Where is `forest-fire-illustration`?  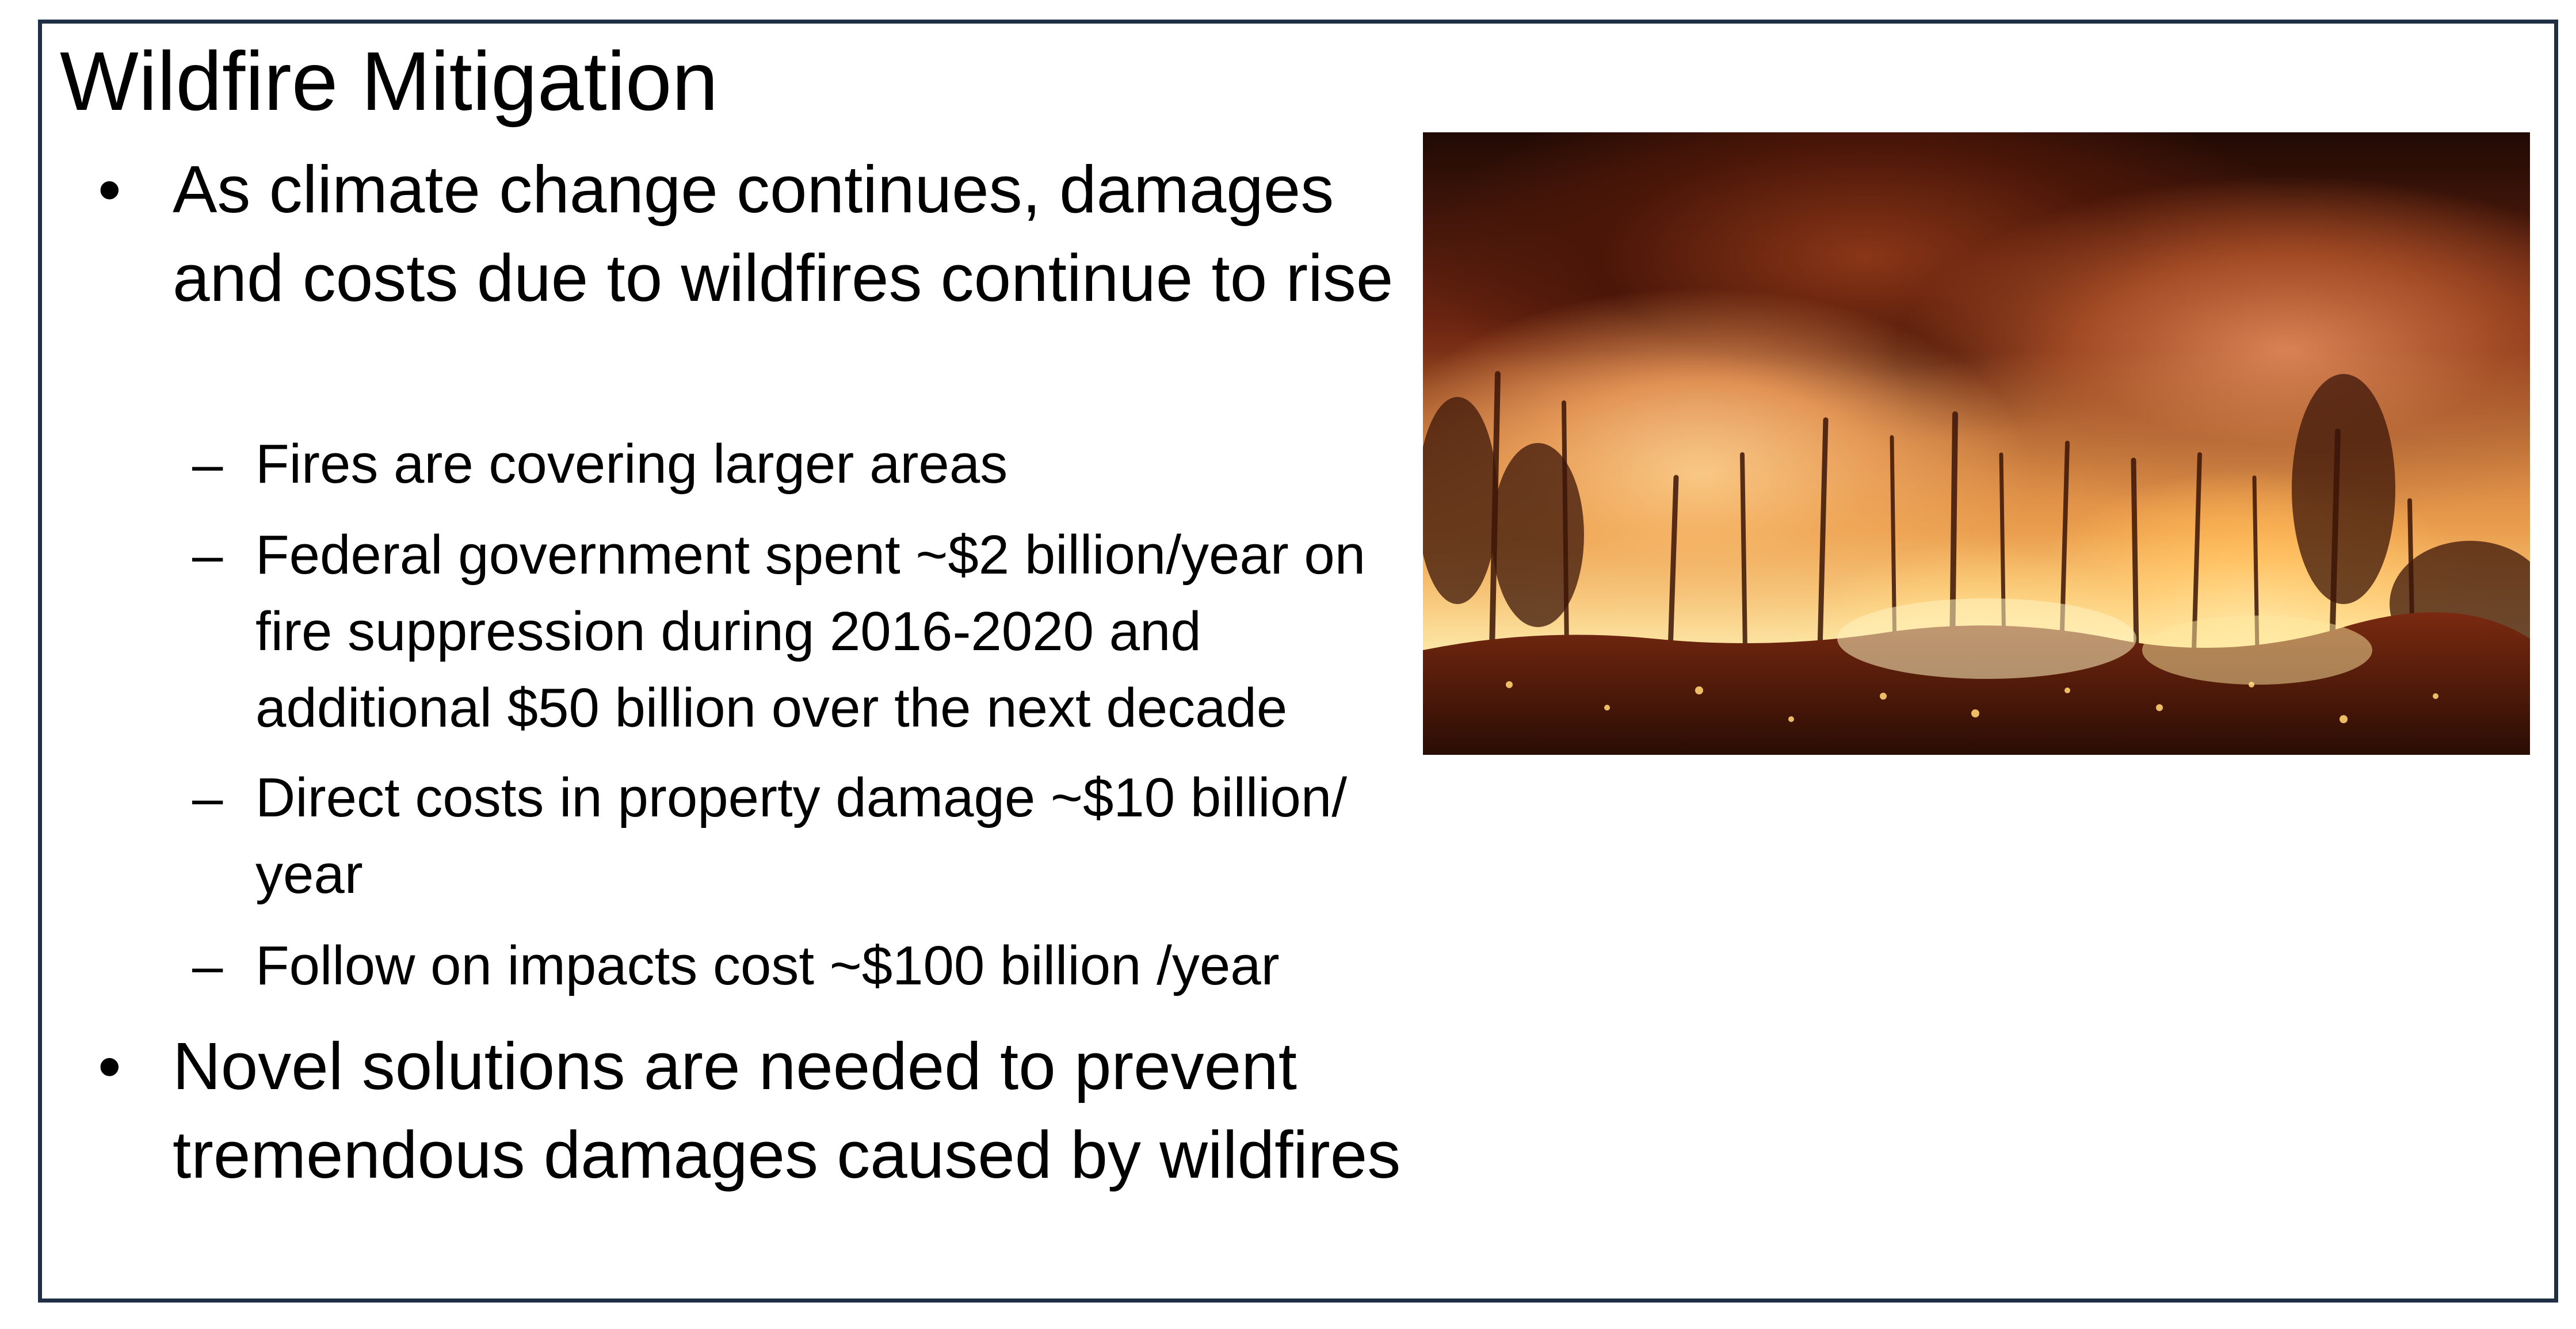
forest-fire-illustration is located at coordinates (1976, 553).